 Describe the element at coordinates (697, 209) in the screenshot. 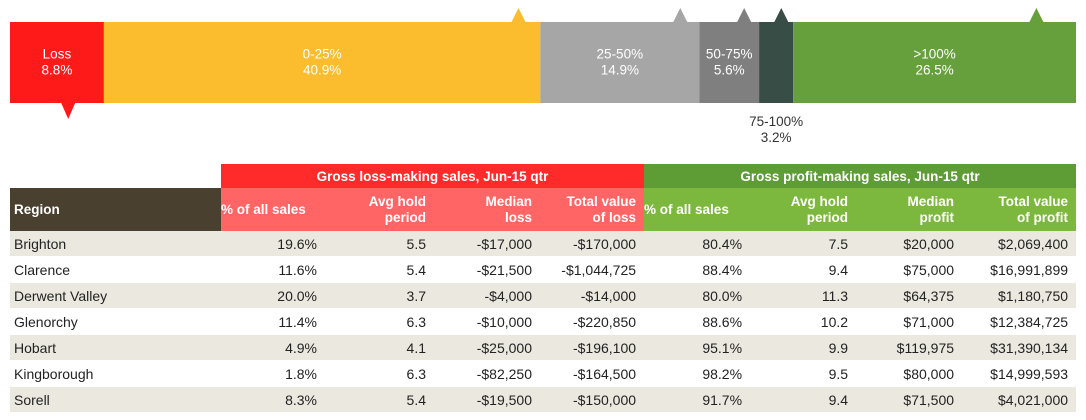

I see `profit-col-header: % of all sales` at that location.